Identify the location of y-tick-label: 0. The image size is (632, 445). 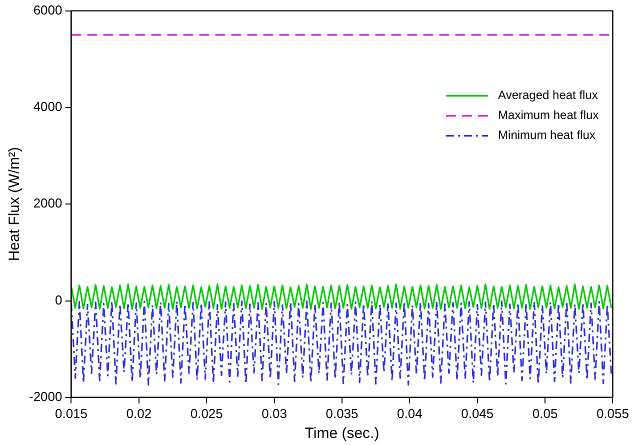
(58, 300).